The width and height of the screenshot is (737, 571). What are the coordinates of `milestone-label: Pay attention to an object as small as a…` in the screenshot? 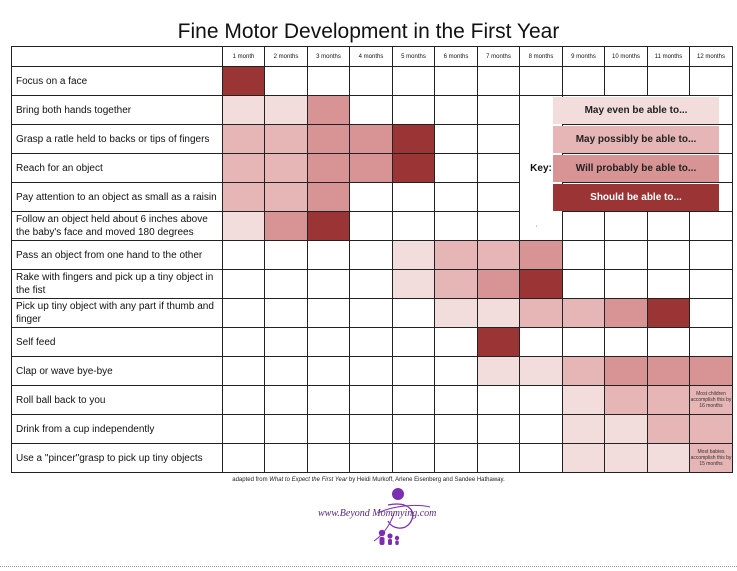 It's located at (117, 197).